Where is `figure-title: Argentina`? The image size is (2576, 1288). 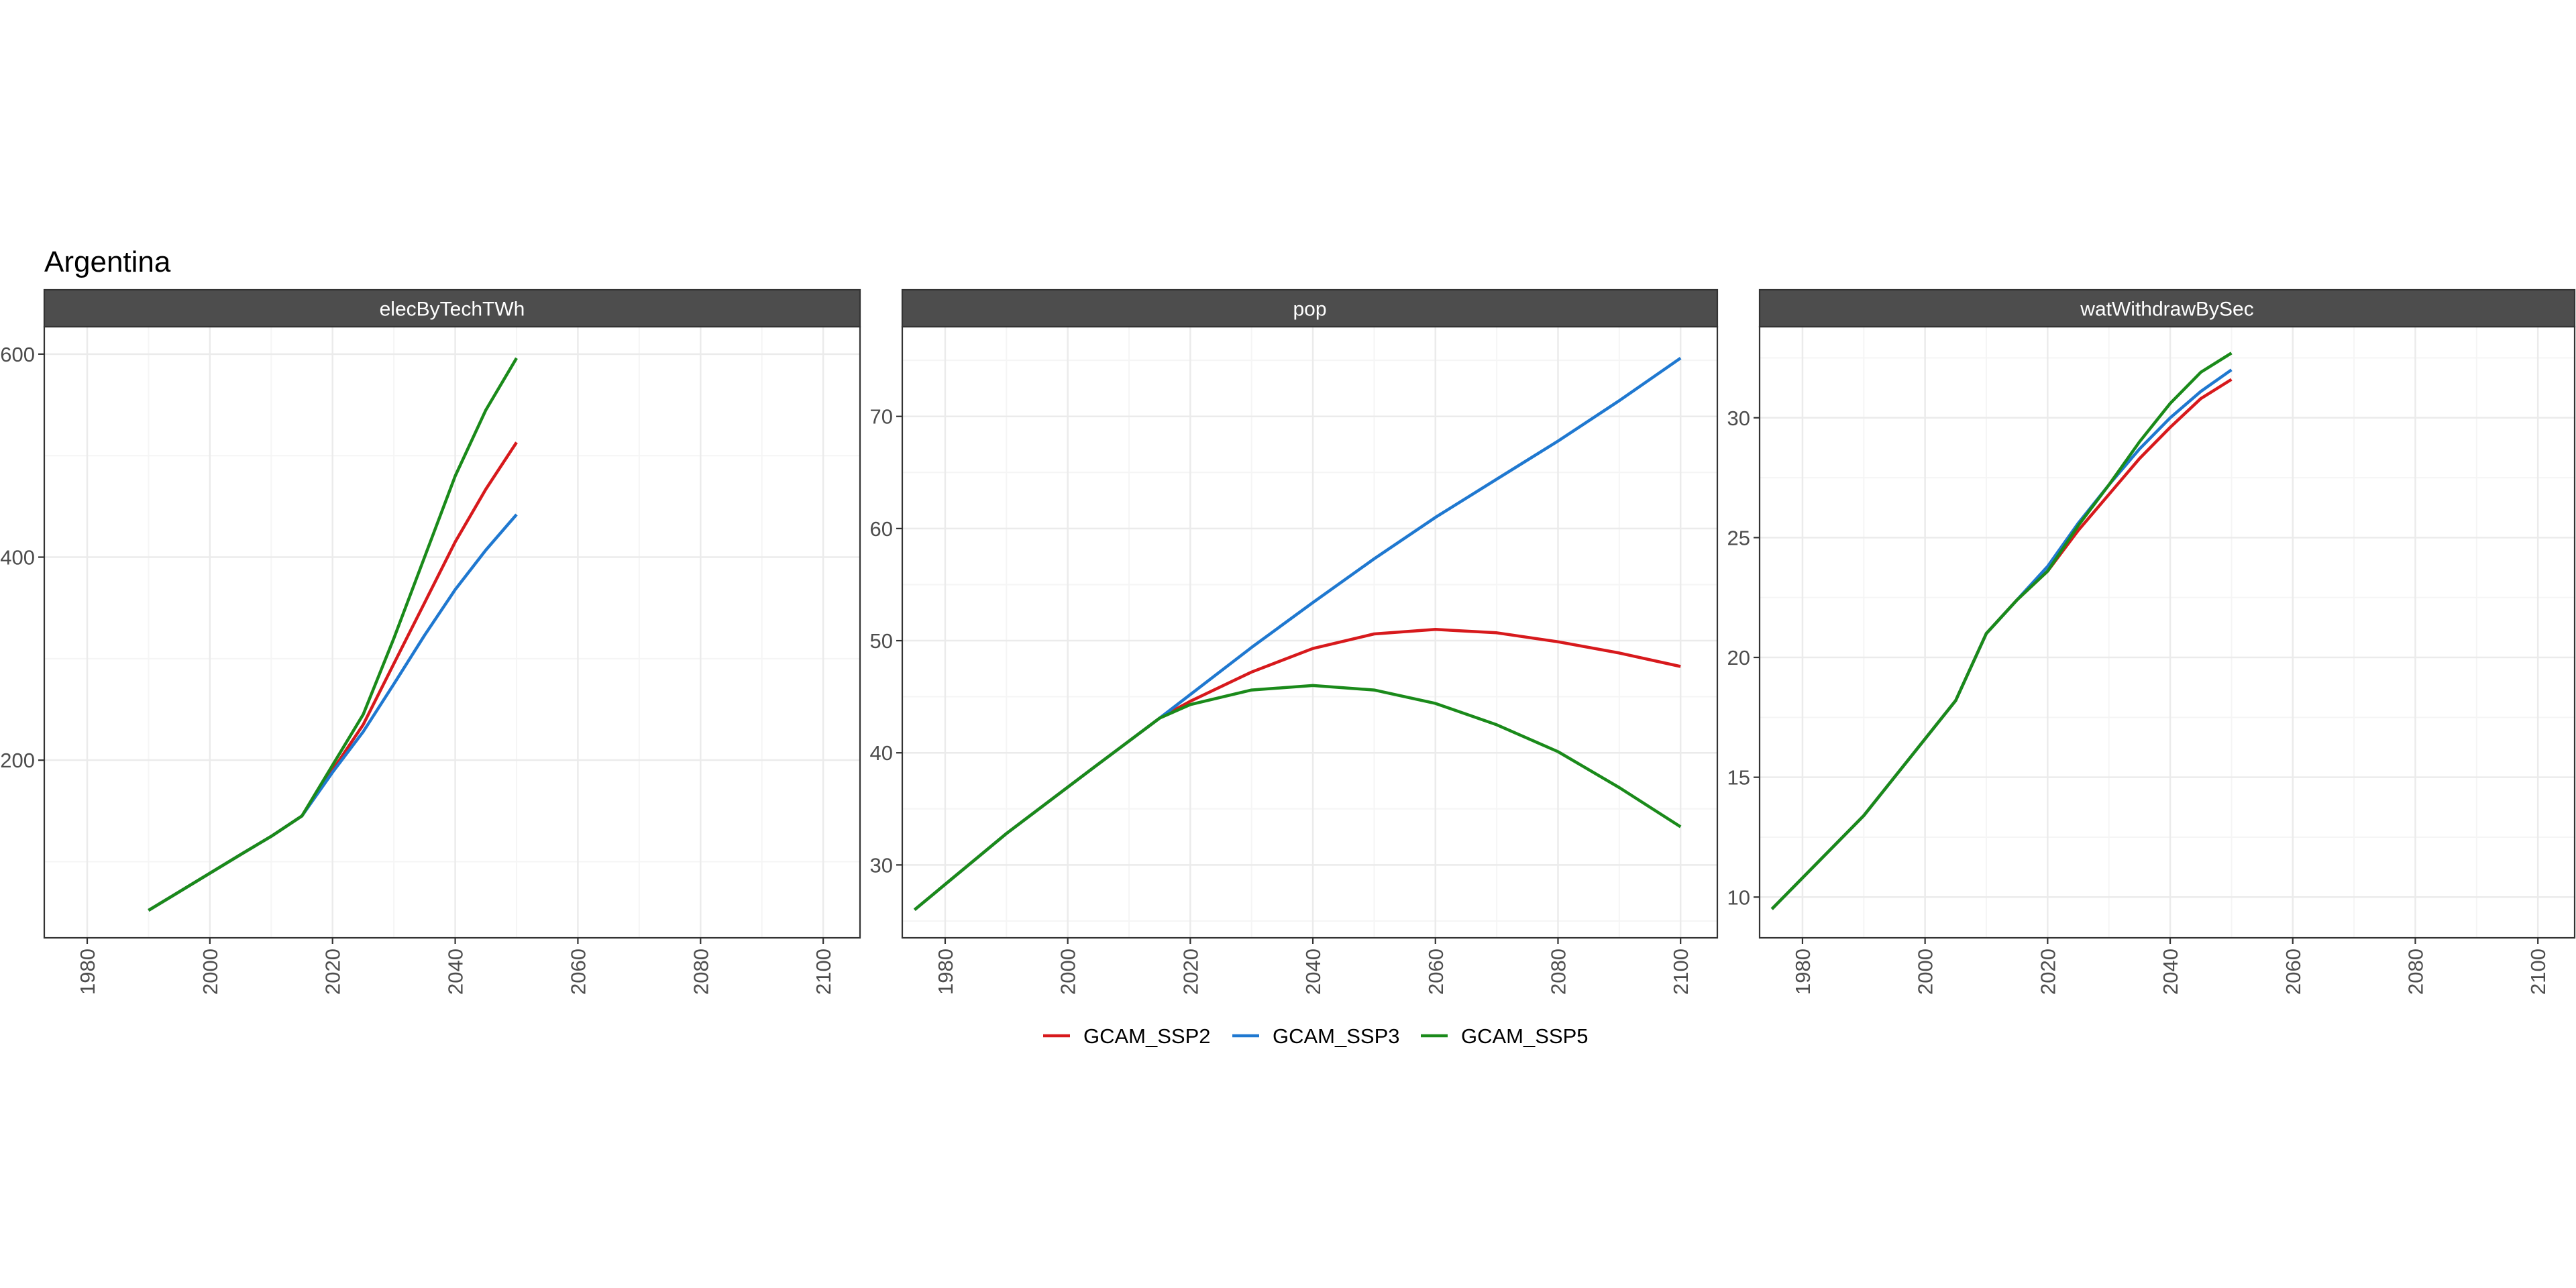
figure-title: Argentina is located at coordinates (107, 262).